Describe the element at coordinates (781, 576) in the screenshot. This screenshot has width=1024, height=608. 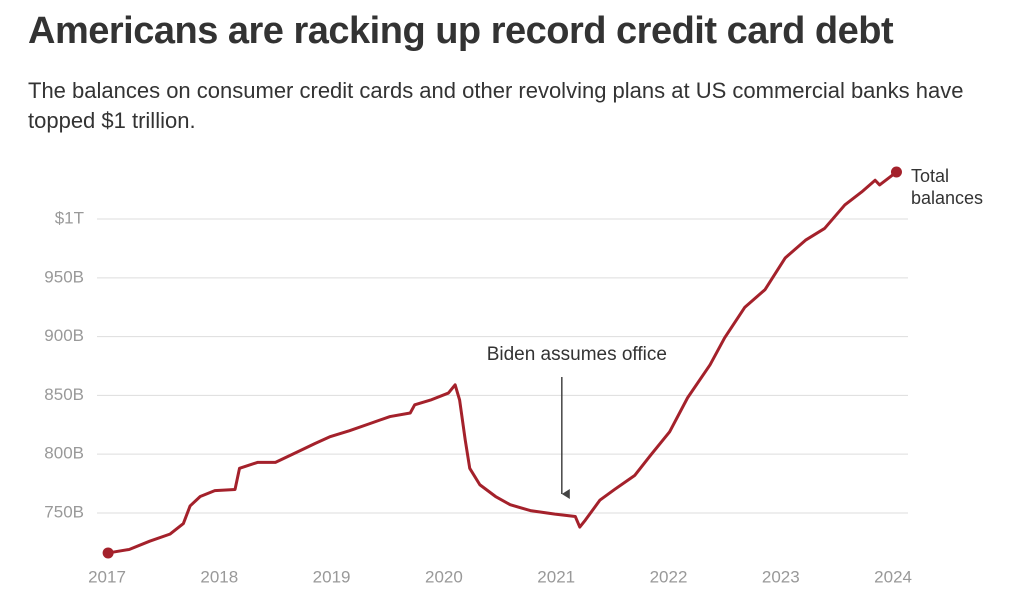
I see `x-tick-label: 2023` at that location.